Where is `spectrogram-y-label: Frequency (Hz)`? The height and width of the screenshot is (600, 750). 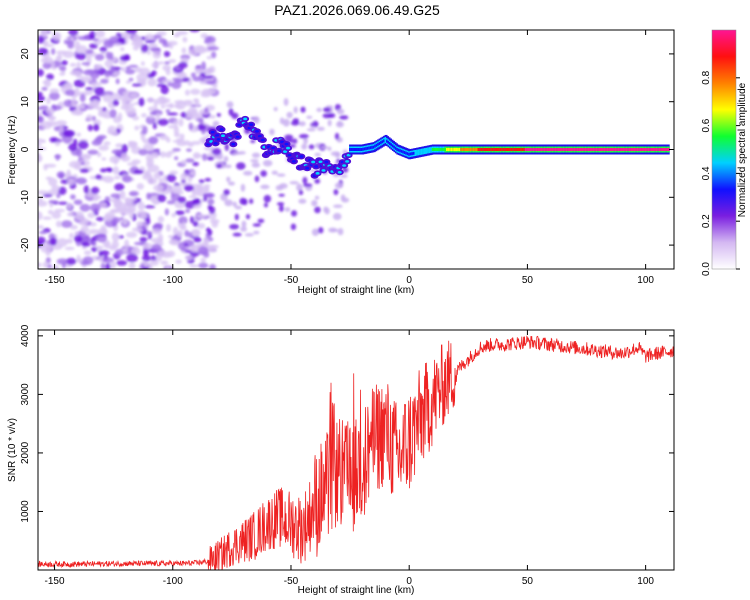 spectrogram-y-label: Frequency (Hz) is located at coordinates (12, 150).